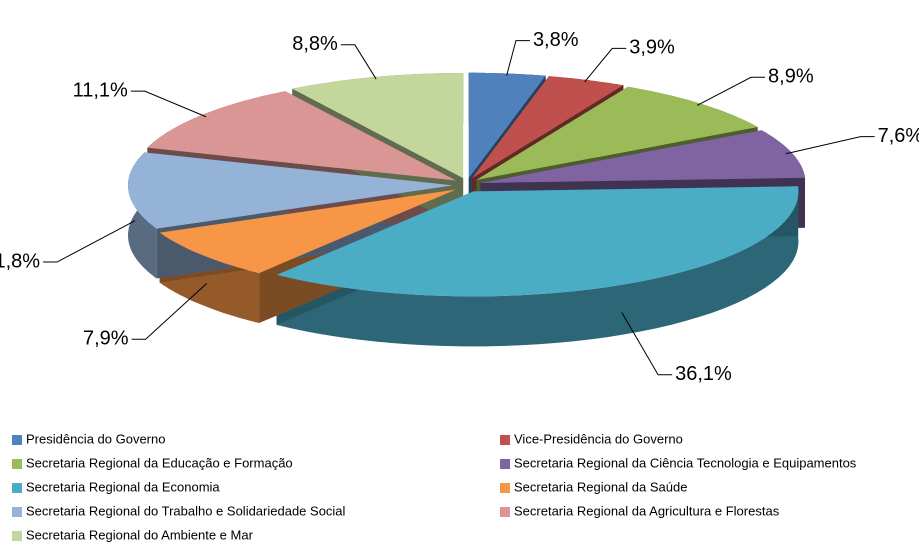 Image resolution: width=919 pixels, height=546 pixels. I want to click on legend-label: Secretaria Regional do Ambiente e Mar, so click(140, 534).